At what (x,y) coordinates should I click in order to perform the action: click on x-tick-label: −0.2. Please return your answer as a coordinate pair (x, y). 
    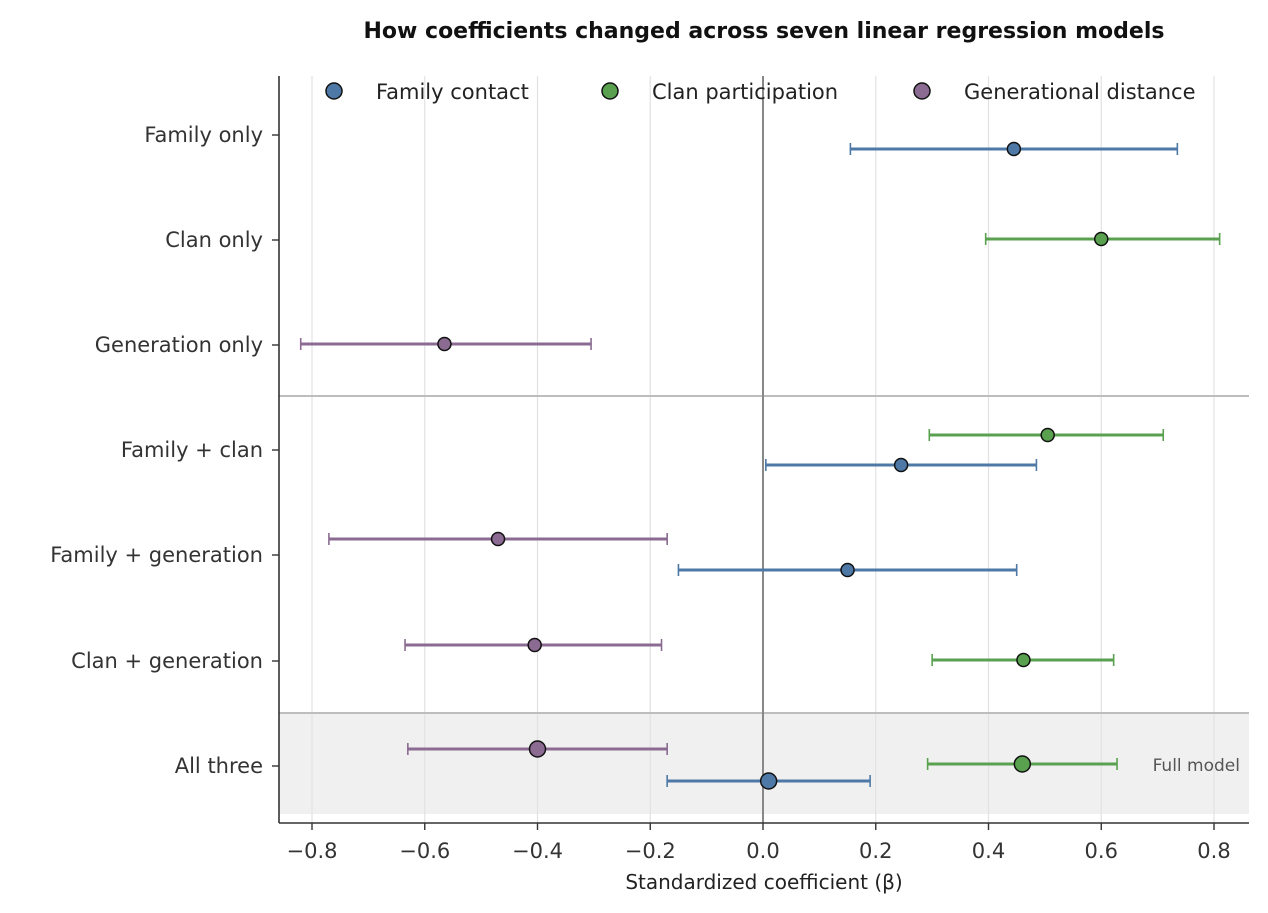
    Looking at the image, I should click on (650, 851).